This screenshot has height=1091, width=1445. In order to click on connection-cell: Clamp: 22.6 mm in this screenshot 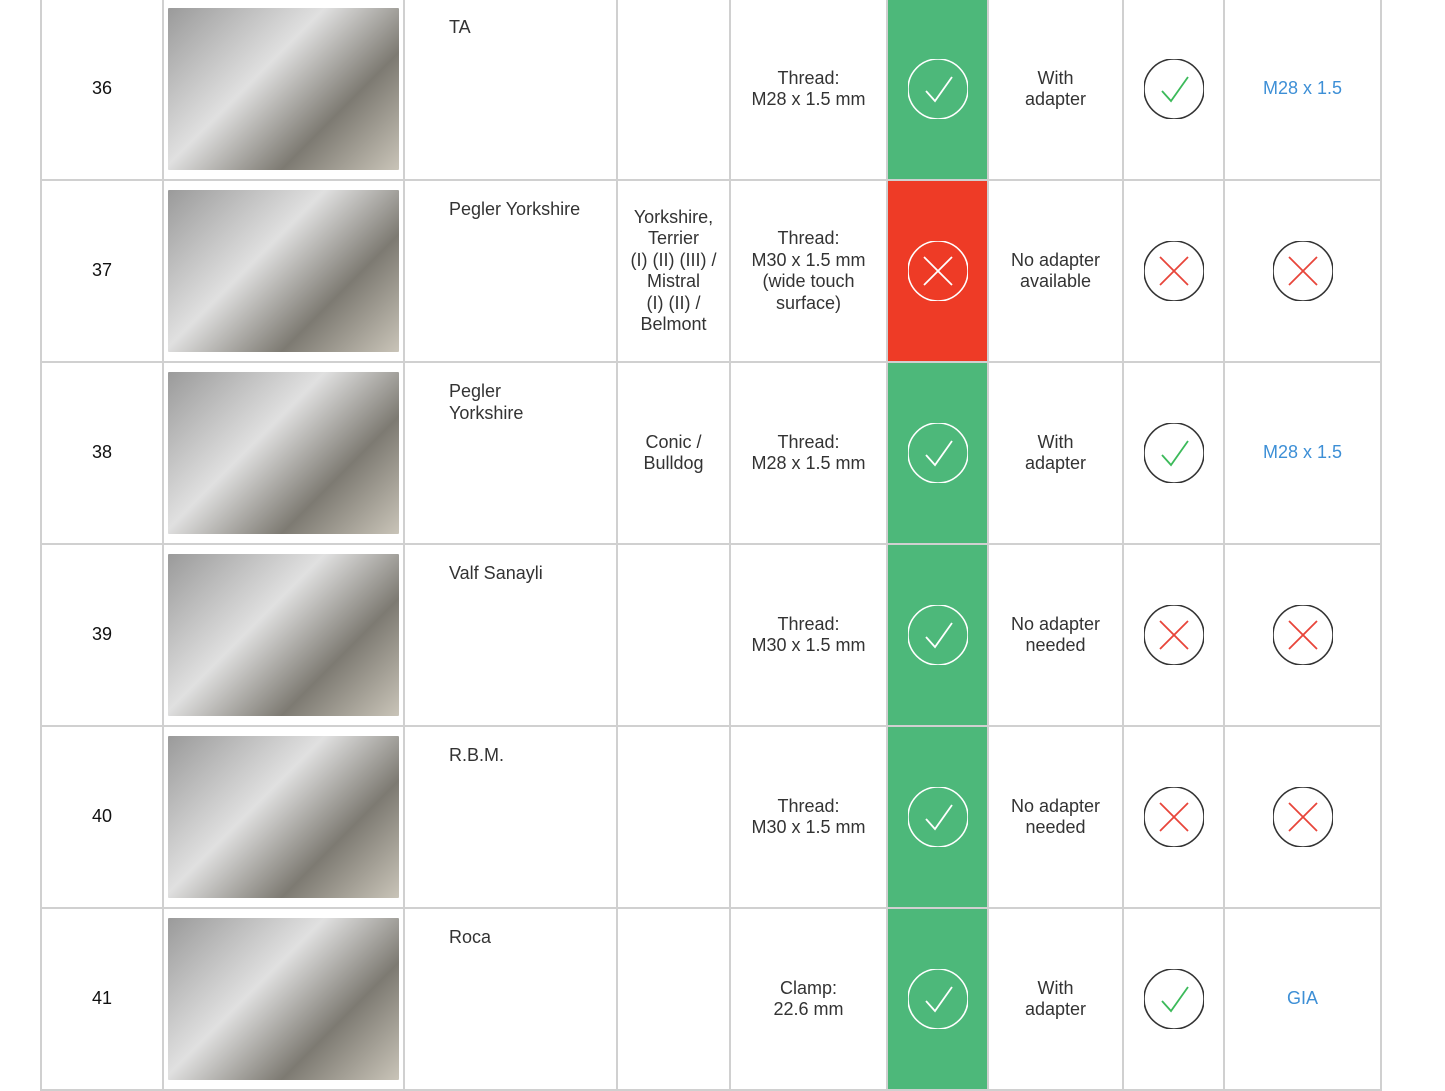, I will do `click(808, 999)`.